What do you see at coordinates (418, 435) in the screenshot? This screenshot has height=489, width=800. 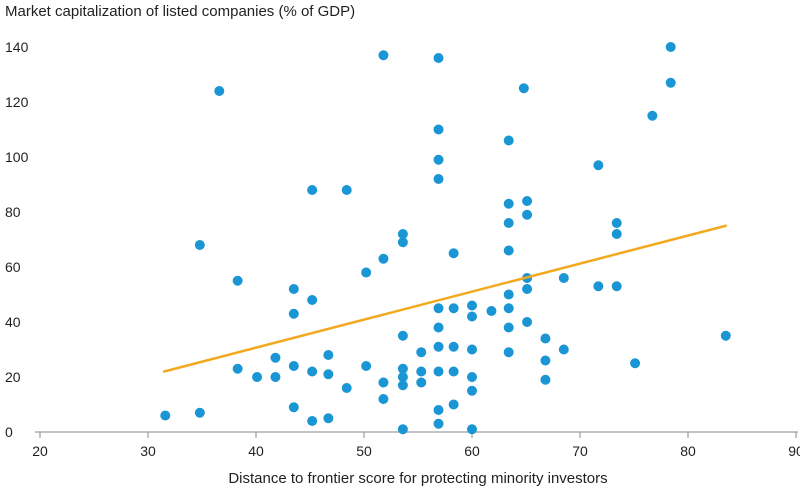 I see `x-tick-marks` at bounding box center [418, 435].